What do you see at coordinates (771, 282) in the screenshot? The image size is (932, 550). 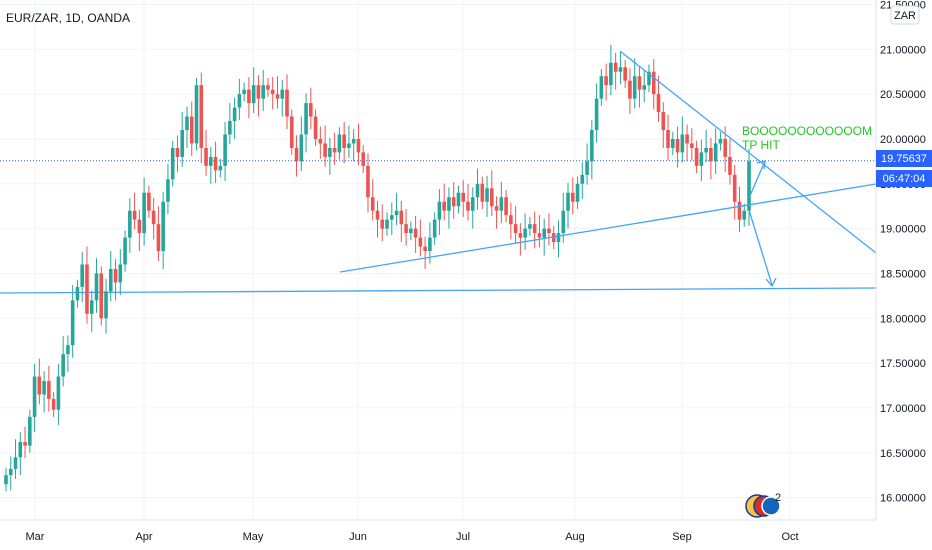 I see `arrow-down-head` at bounding box center [771, 282].